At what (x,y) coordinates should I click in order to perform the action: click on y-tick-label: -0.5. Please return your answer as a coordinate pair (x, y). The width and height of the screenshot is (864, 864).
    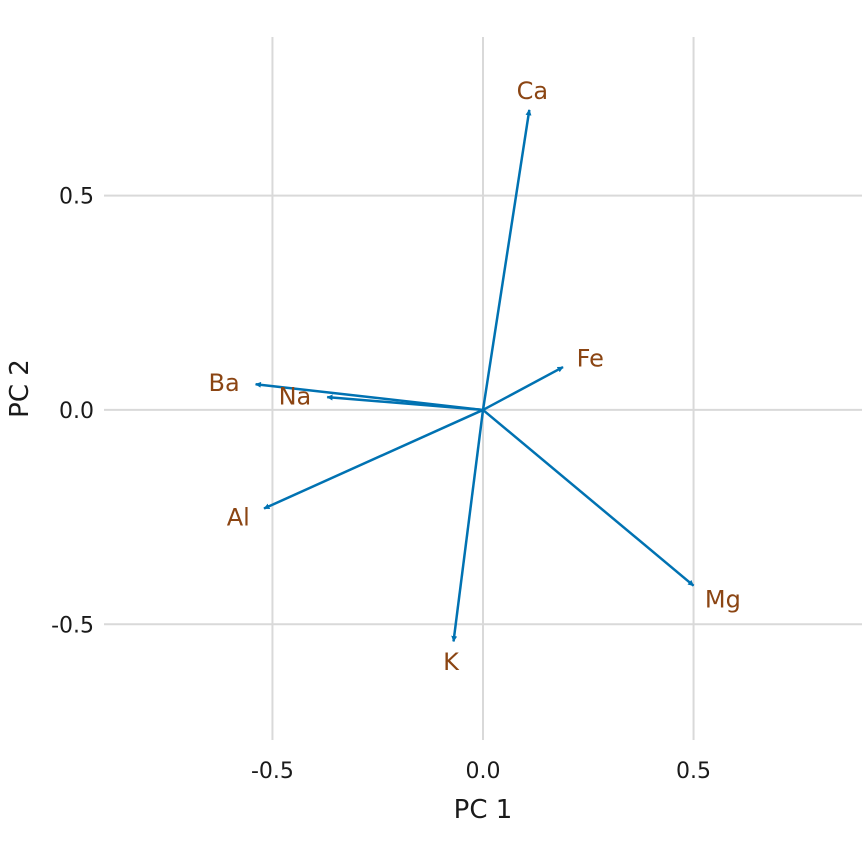
    Looking at the image, I should click on (72, 625).